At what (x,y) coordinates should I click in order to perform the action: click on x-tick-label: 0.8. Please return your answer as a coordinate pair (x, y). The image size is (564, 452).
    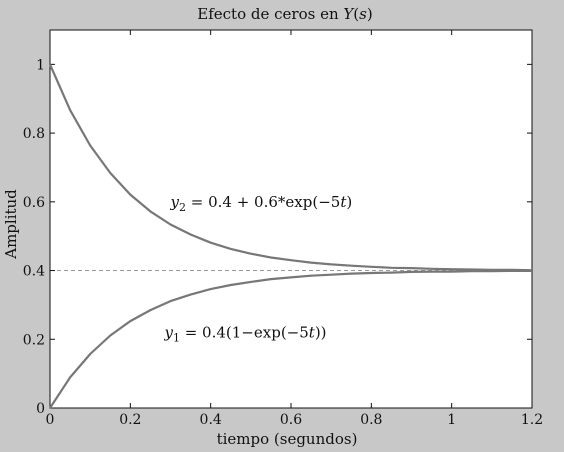
    Looking at the image, I should click on (371, 420).